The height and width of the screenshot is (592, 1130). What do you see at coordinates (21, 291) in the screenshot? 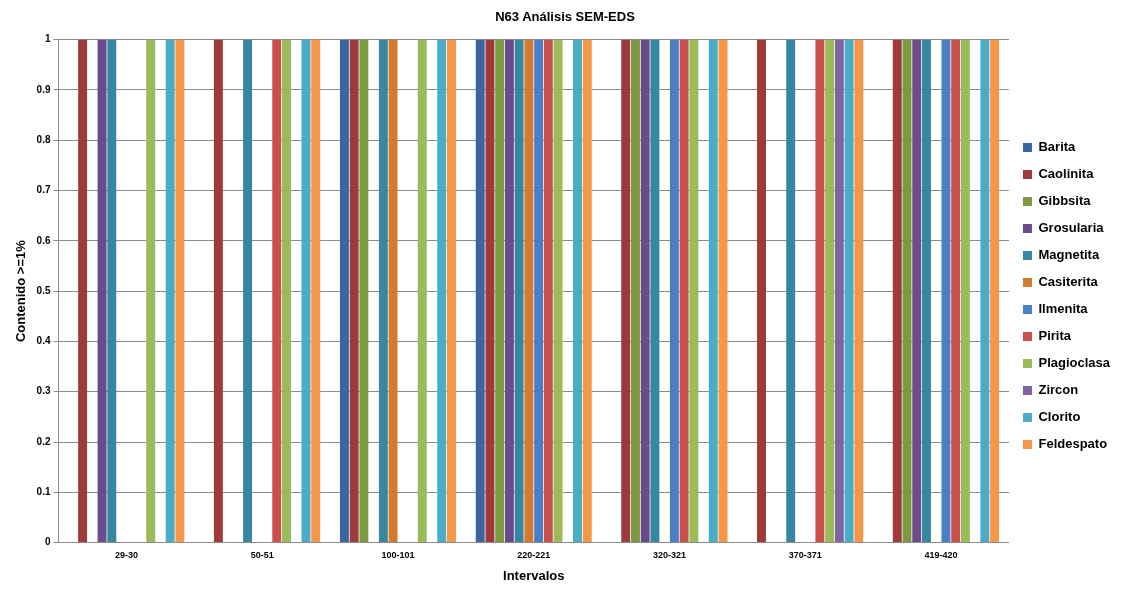
I see `y-axis-title: Contenido >=1%` at bounding box center [21, 291].